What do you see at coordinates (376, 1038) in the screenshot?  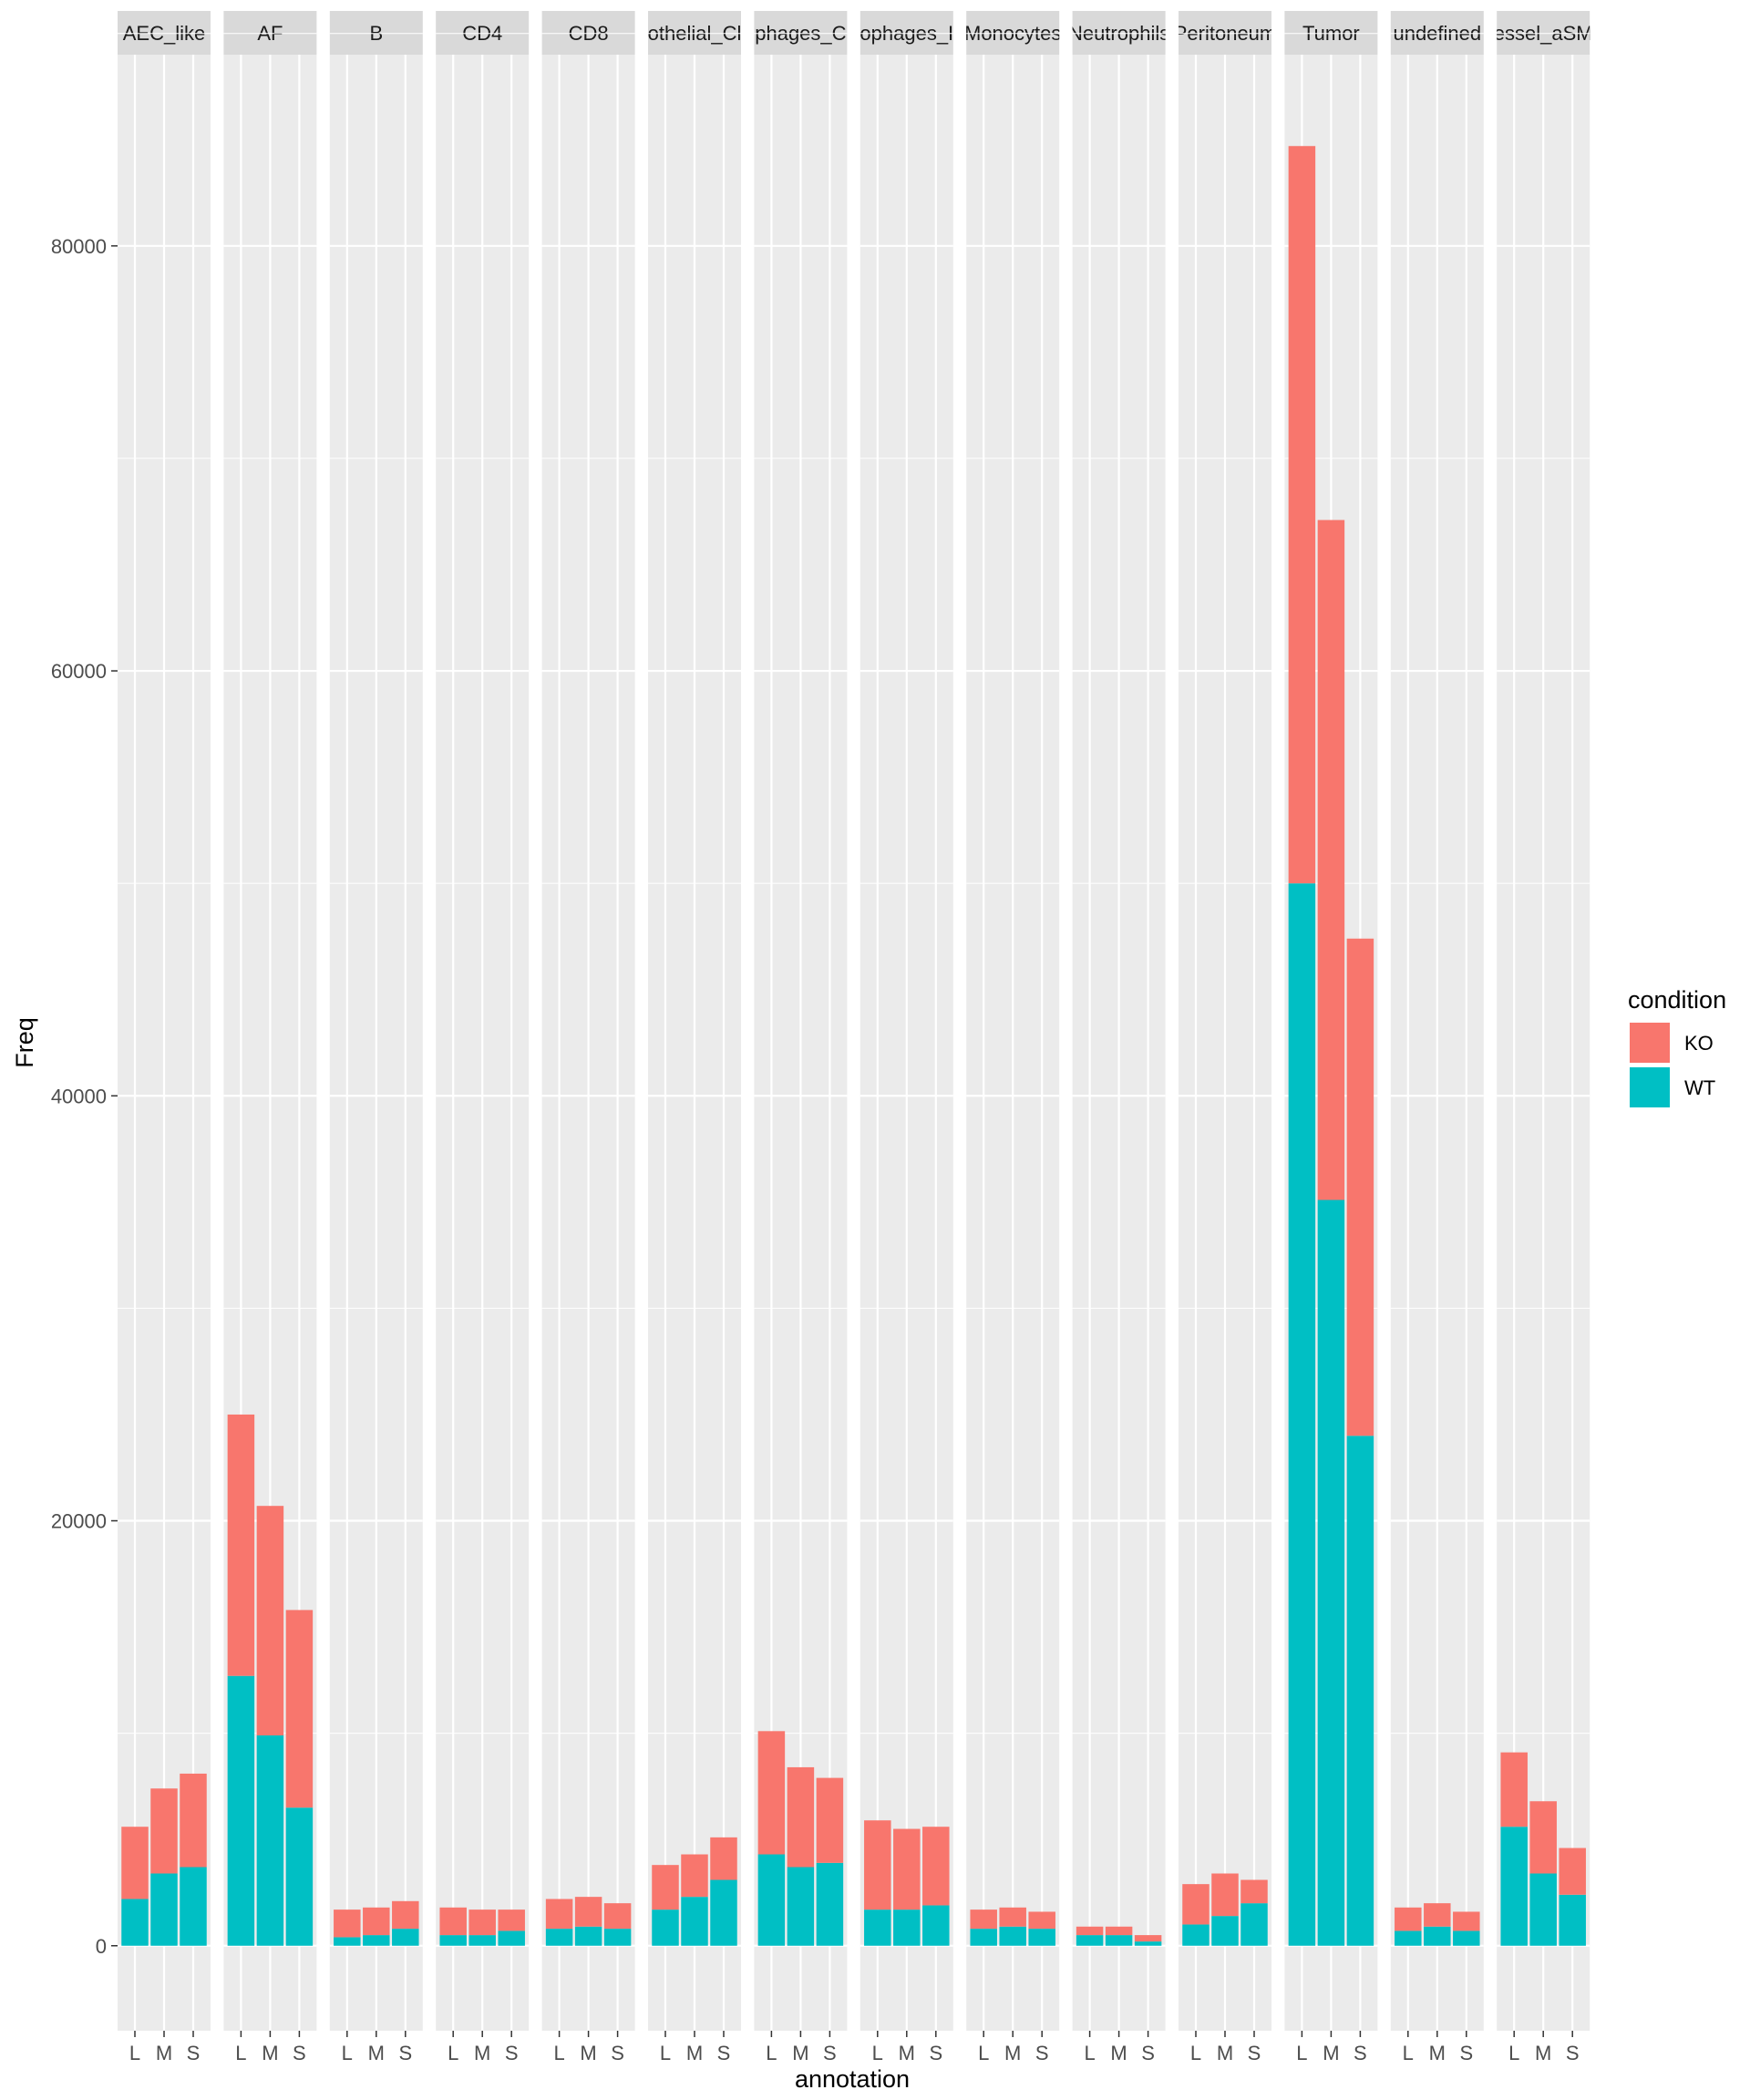 I see `facet-B: BL M S` at bounding box center [376, 1038].